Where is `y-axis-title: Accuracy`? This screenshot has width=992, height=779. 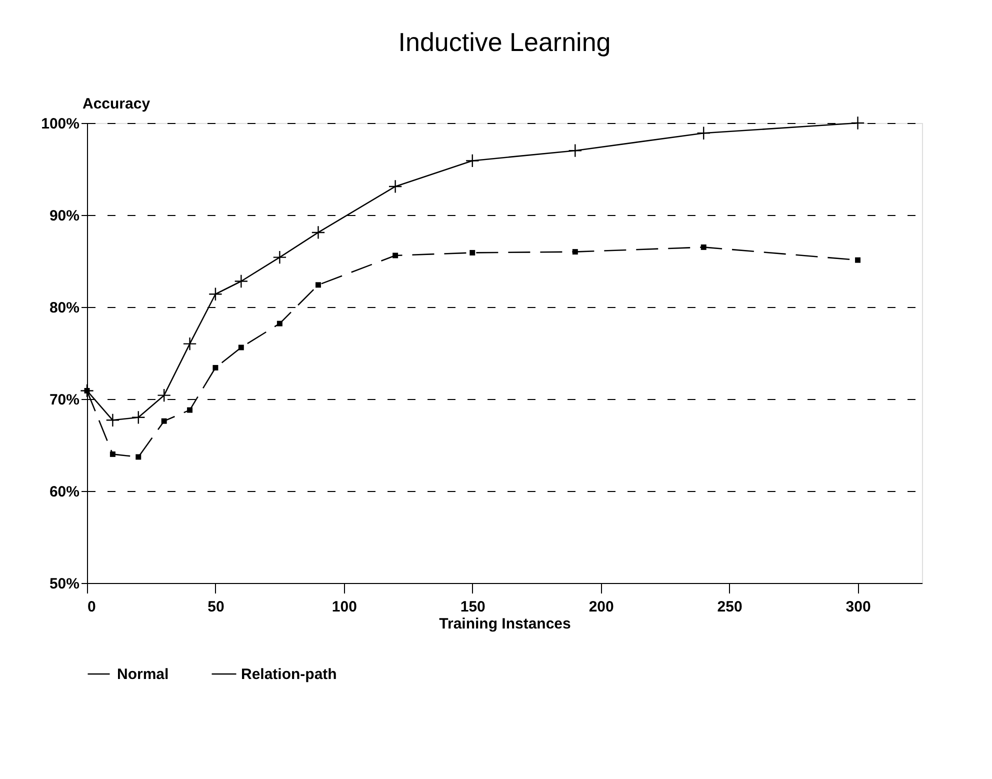 y-axis-title: Accuracy is located at coordinates (116, 104).